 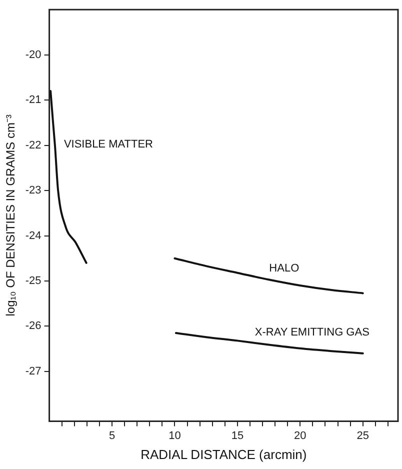 What do you see at coordinates (237, 436) in the screenshot?
I see `x-tick-label: 15` at bounding box center [237, 436].